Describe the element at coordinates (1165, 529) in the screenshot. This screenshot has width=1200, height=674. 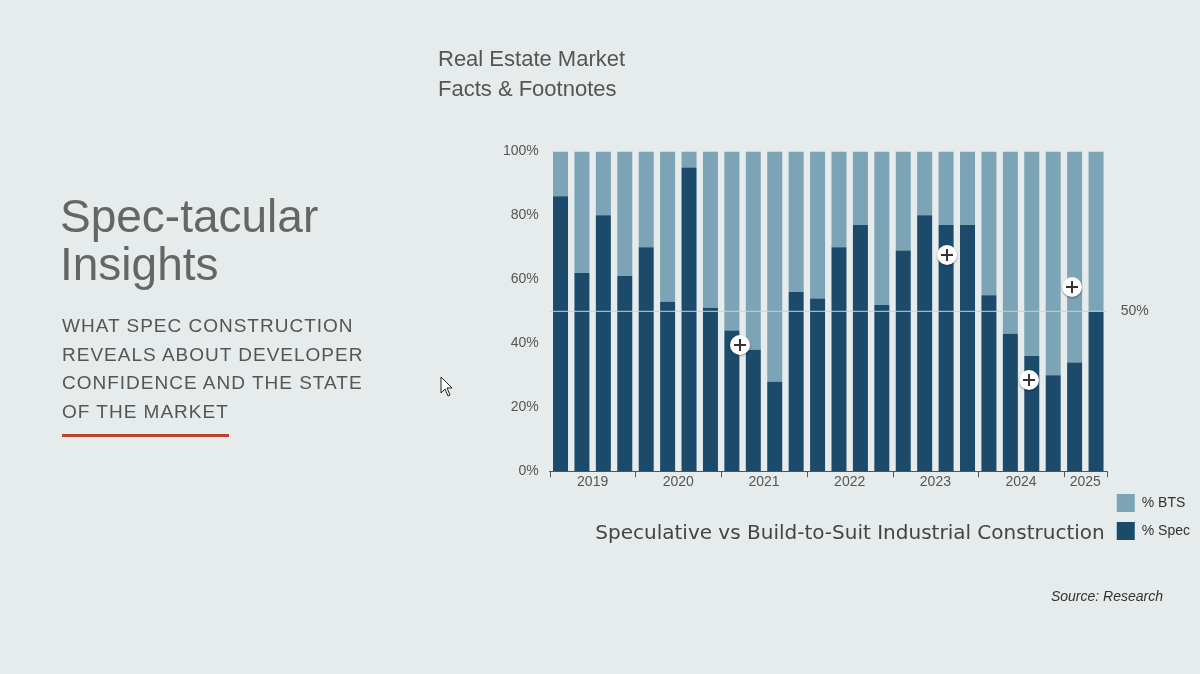
I see `legend-label: % Spec` at that location.